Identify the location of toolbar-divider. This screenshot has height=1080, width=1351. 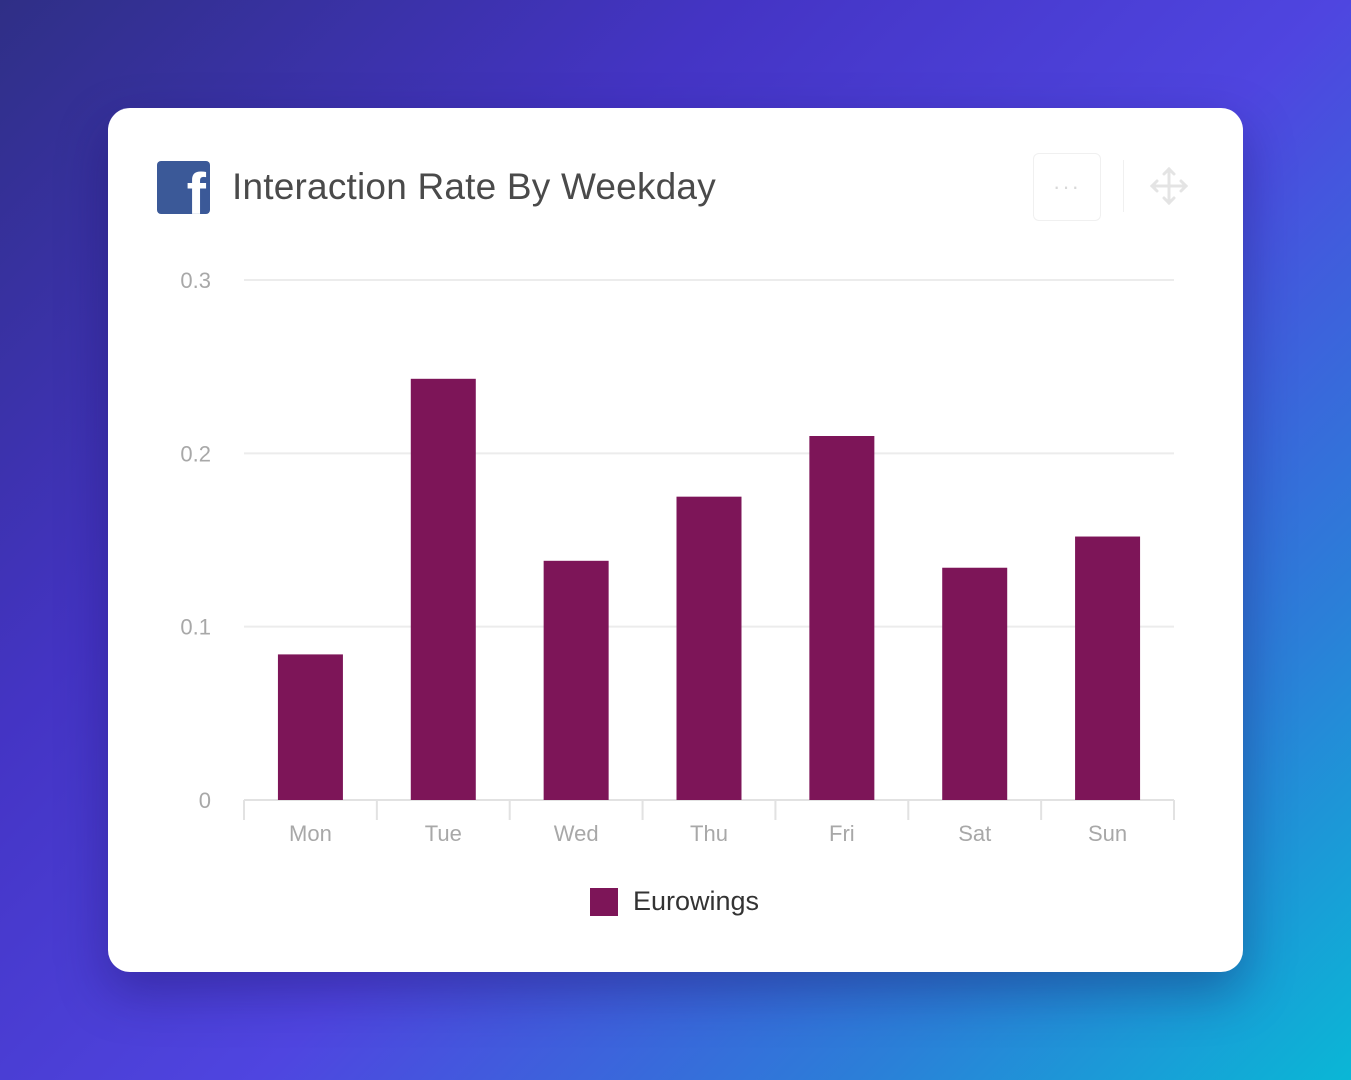
(1123, 186).